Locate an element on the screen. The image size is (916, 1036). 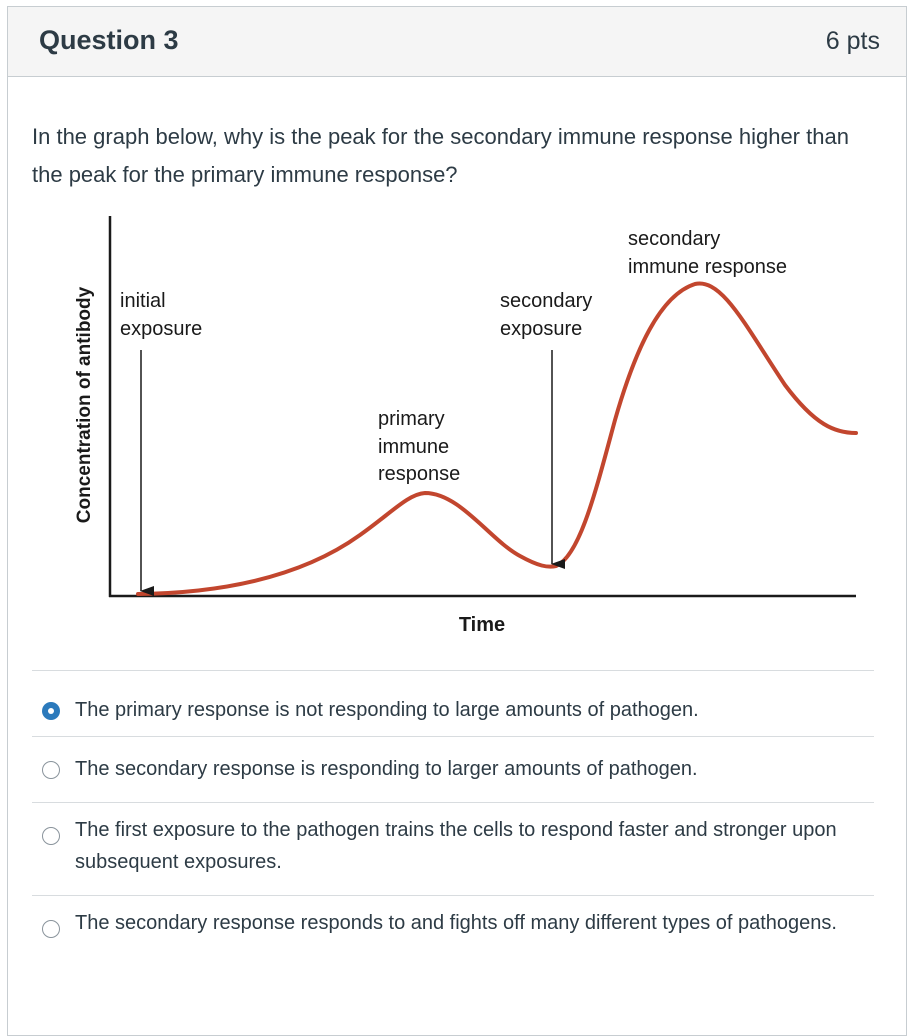
y-axis-label: Concentration of antibody is located at coordinates (84, 404).